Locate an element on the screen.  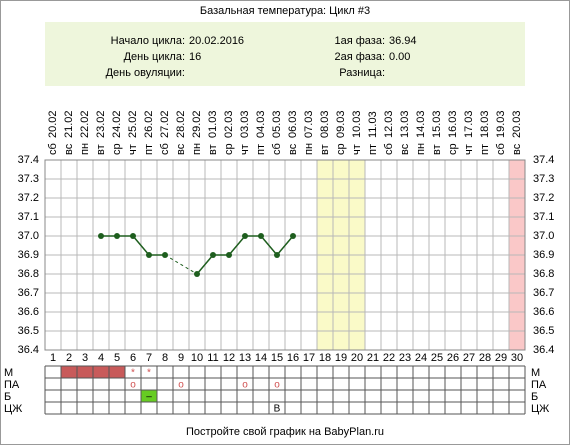
date-label: 21.02 is located at coordinates (69, 124).